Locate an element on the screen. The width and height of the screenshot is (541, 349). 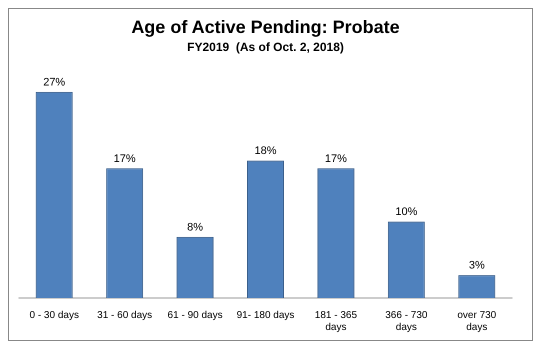
data-label: 27% is located at coordinates (54, 82).